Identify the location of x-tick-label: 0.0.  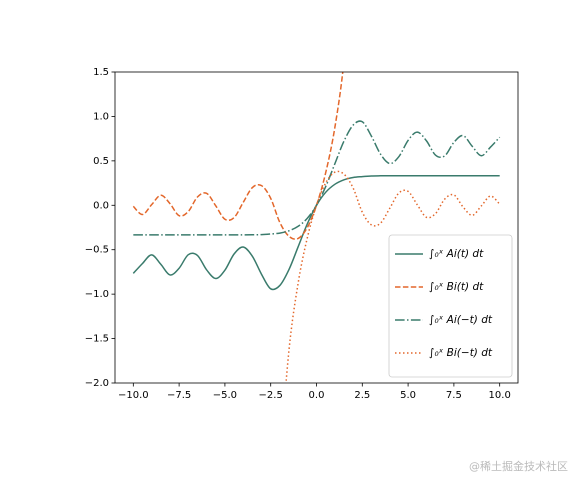
(317, 395).